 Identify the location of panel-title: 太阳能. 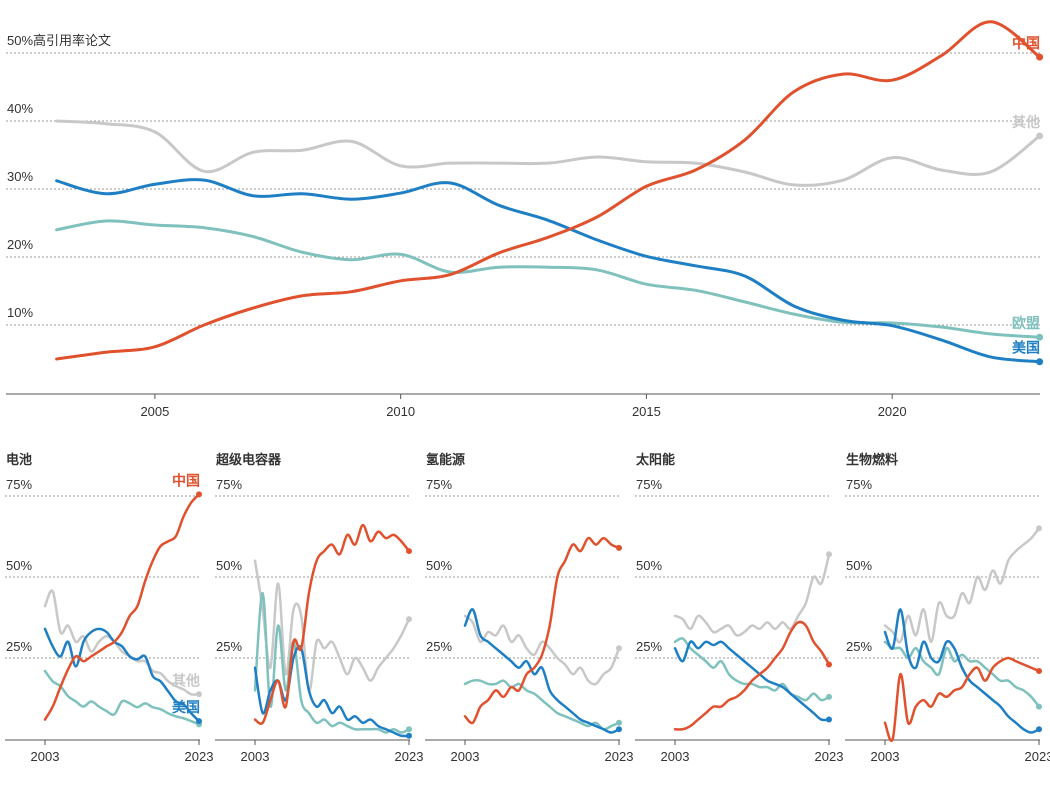
(655, 459).